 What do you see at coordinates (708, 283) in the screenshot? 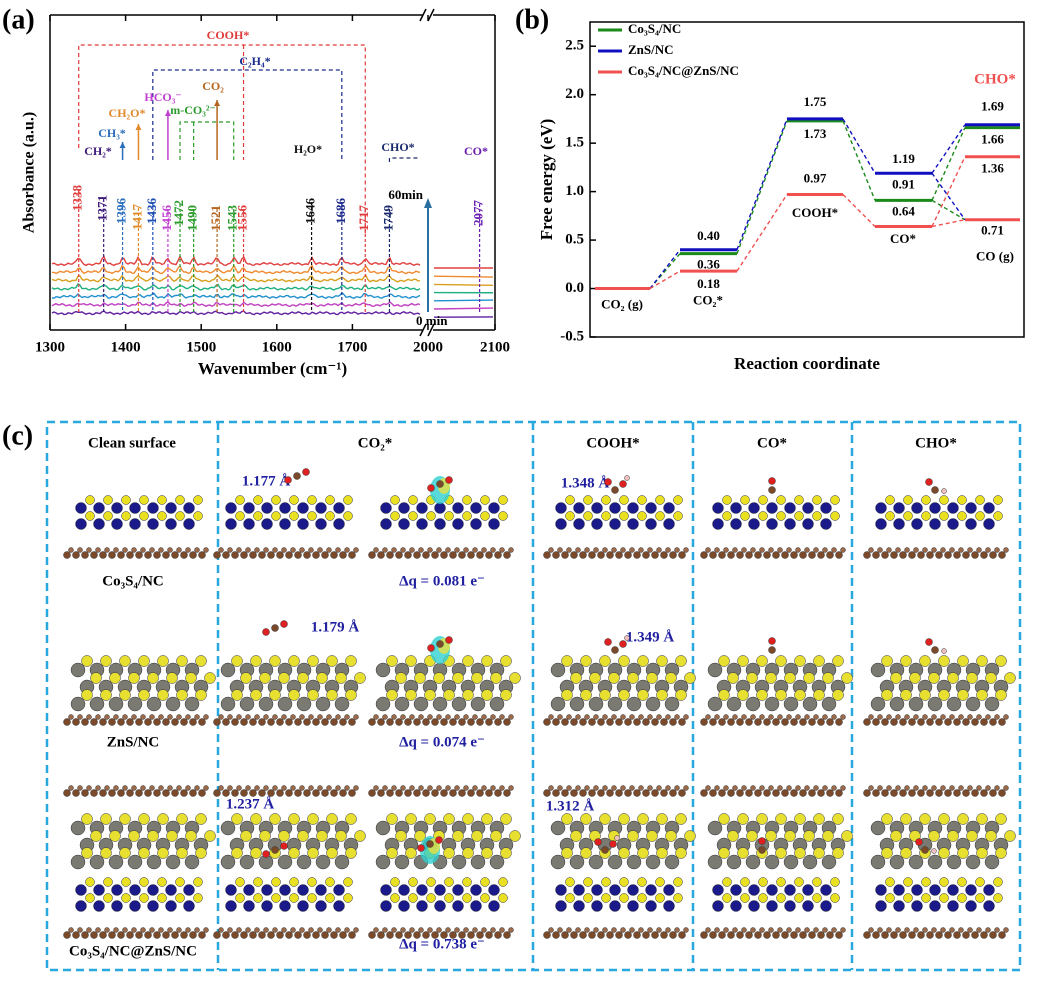
I see `value-label: 0.18` at bounding box center [708, 283].